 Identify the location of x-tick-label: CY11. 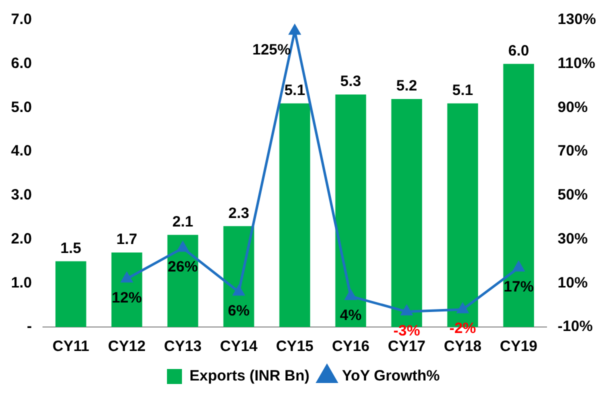
(71, 347).